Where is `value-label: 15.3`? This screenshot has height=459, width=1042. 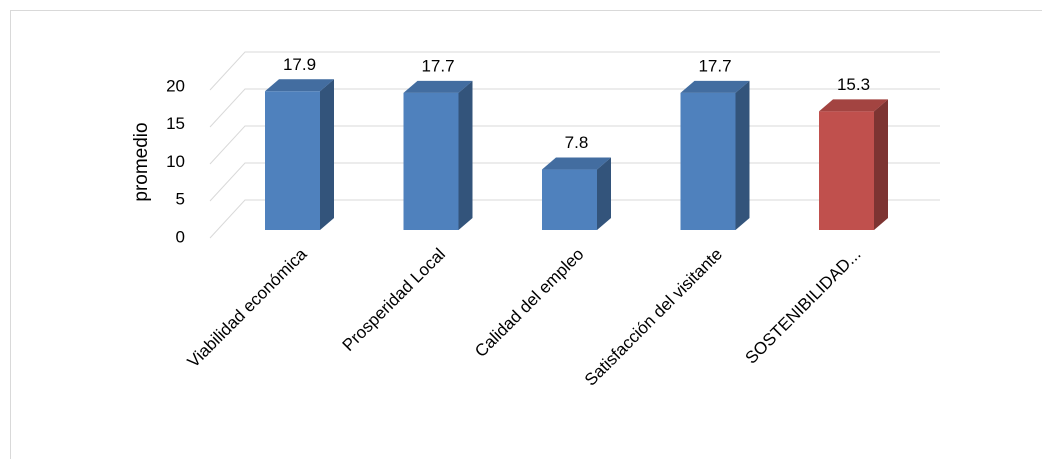
value-label: 15.3 is located at coordinates (853, 84).